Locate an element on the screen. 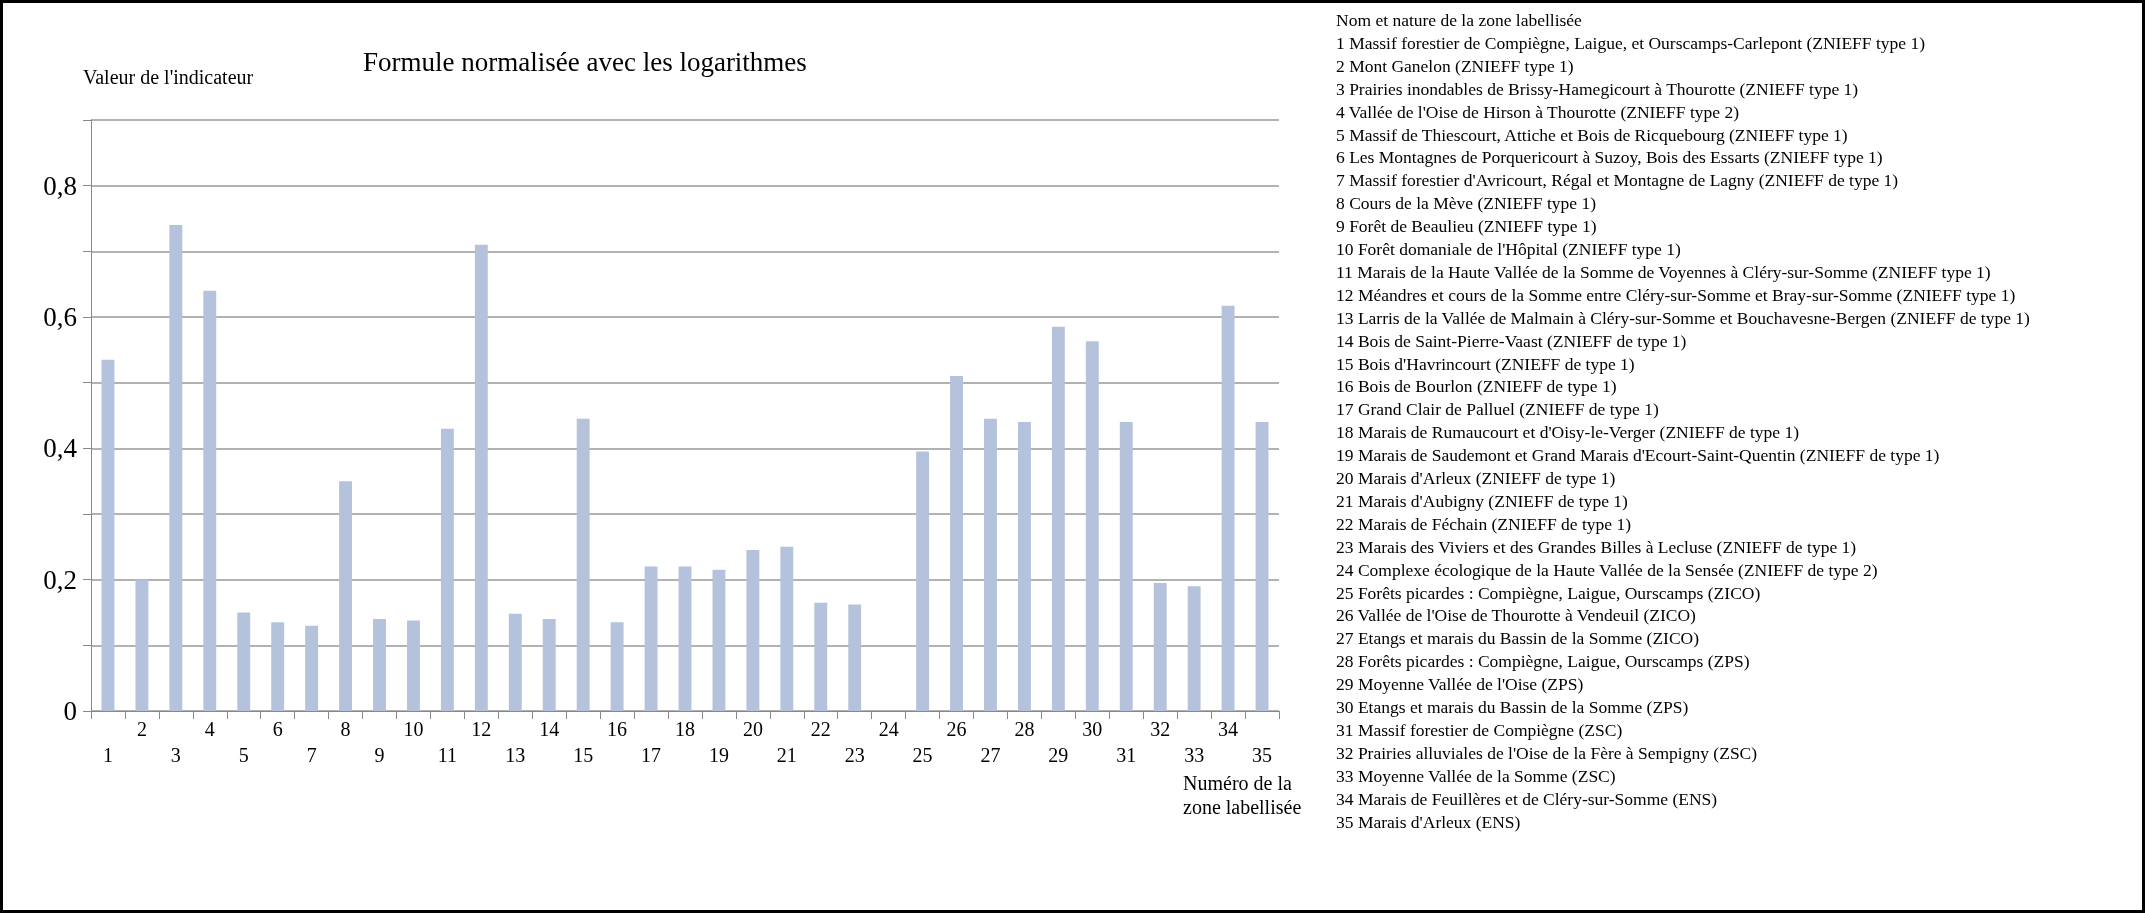 The height and width of the screenshot is (913, 2145). text: 32 Prairies alluviales de l'Oise de la Fère à Sempigny (ZSC) is located at coordinates (1547, 752).